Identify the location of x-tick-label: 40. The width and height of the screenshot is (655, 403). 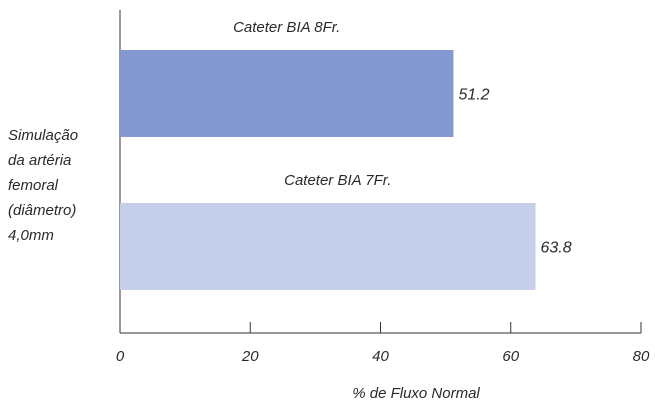
(380, 356).